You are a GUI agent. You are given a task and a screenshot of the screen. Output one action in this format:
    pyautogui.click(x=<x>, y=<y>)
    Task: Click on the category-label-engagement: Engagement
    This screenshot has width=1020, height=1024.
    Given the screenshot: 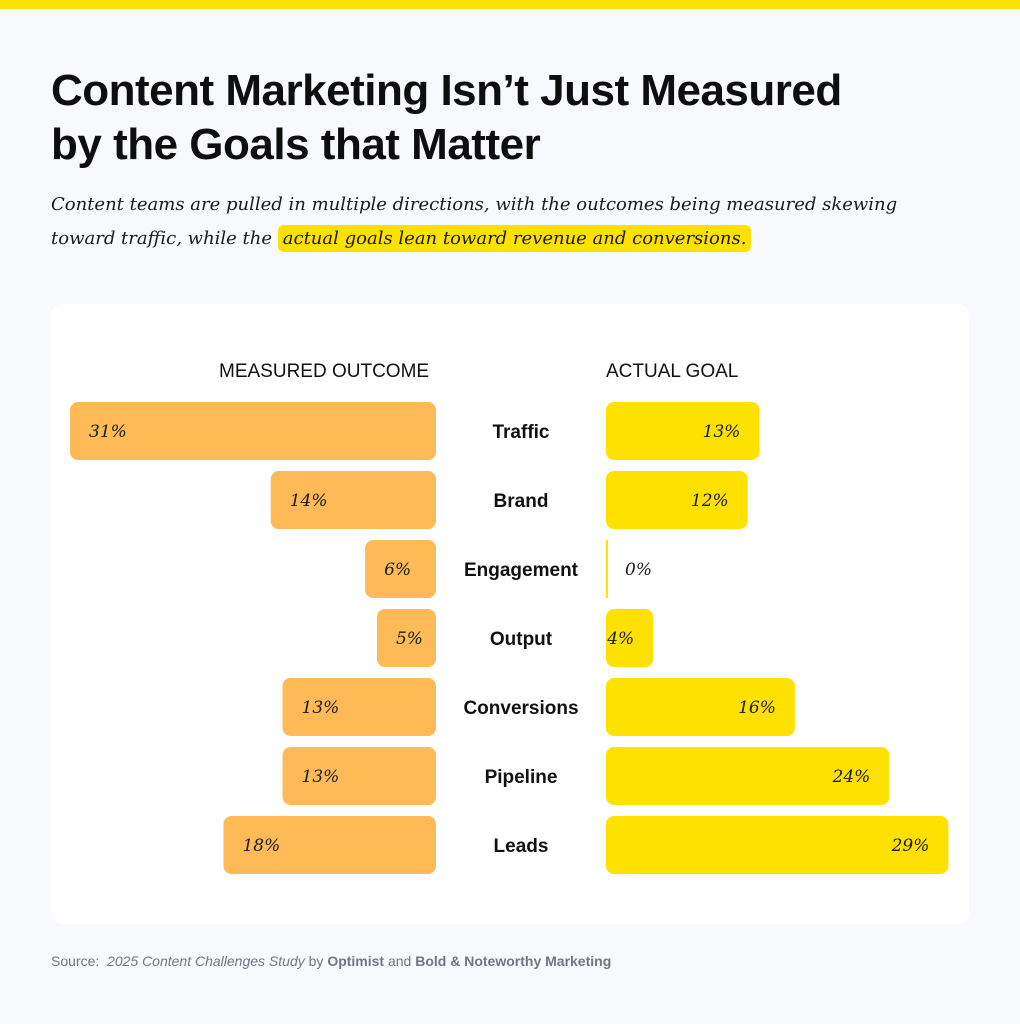 What is the action you would take?
    pyautogui.click(x=521, y=570)
    